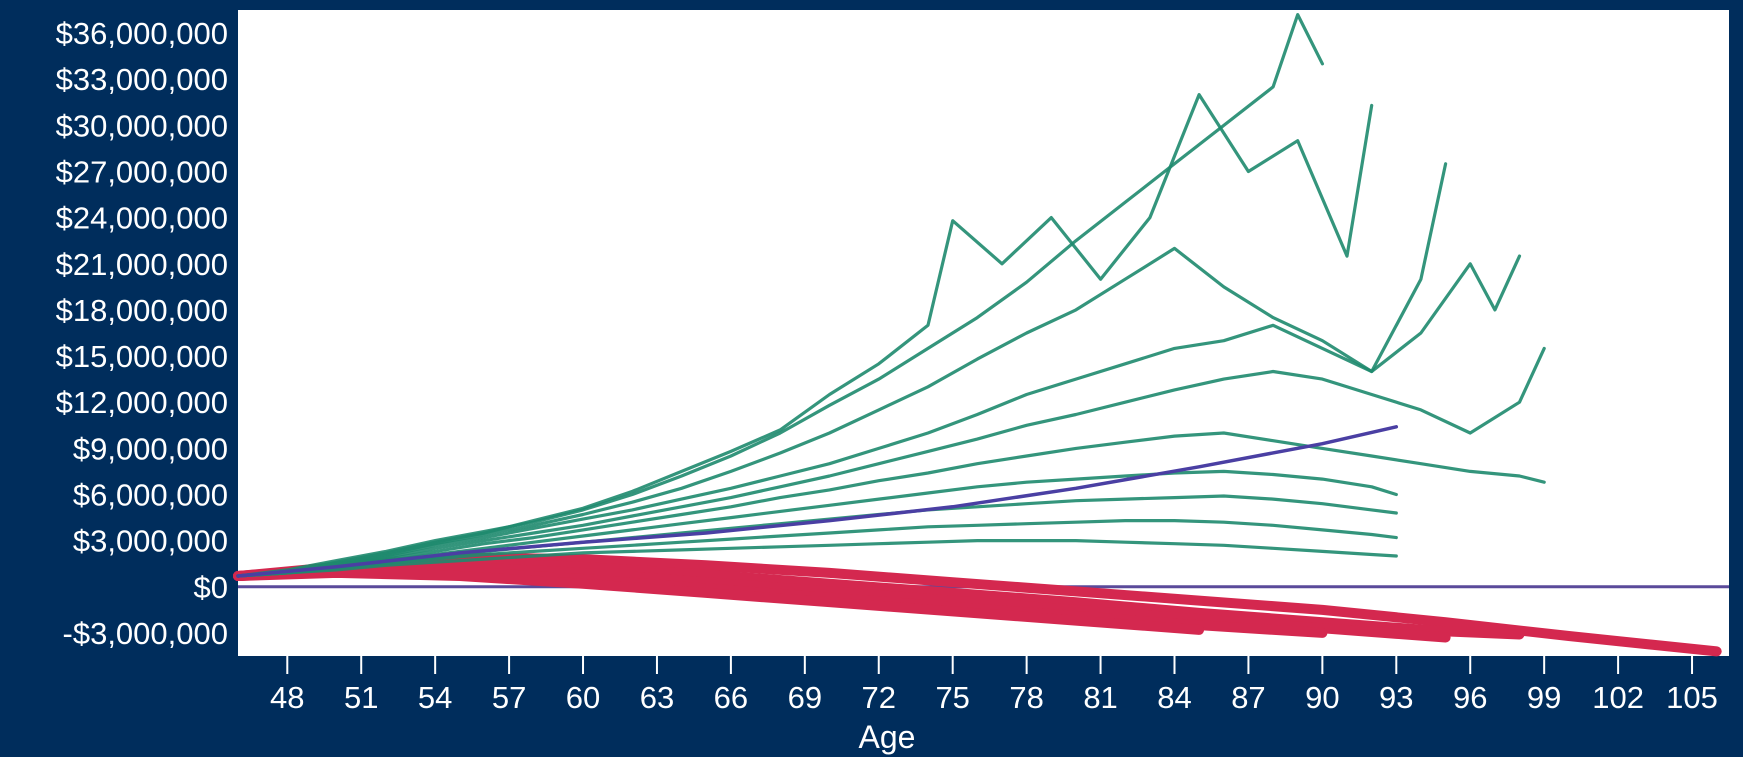 The image size is (1743, 757). What do you see at coordinates (435, 697) in the screenshot?
I see `x-tick-label: 54` at bounding box center [435, 697].